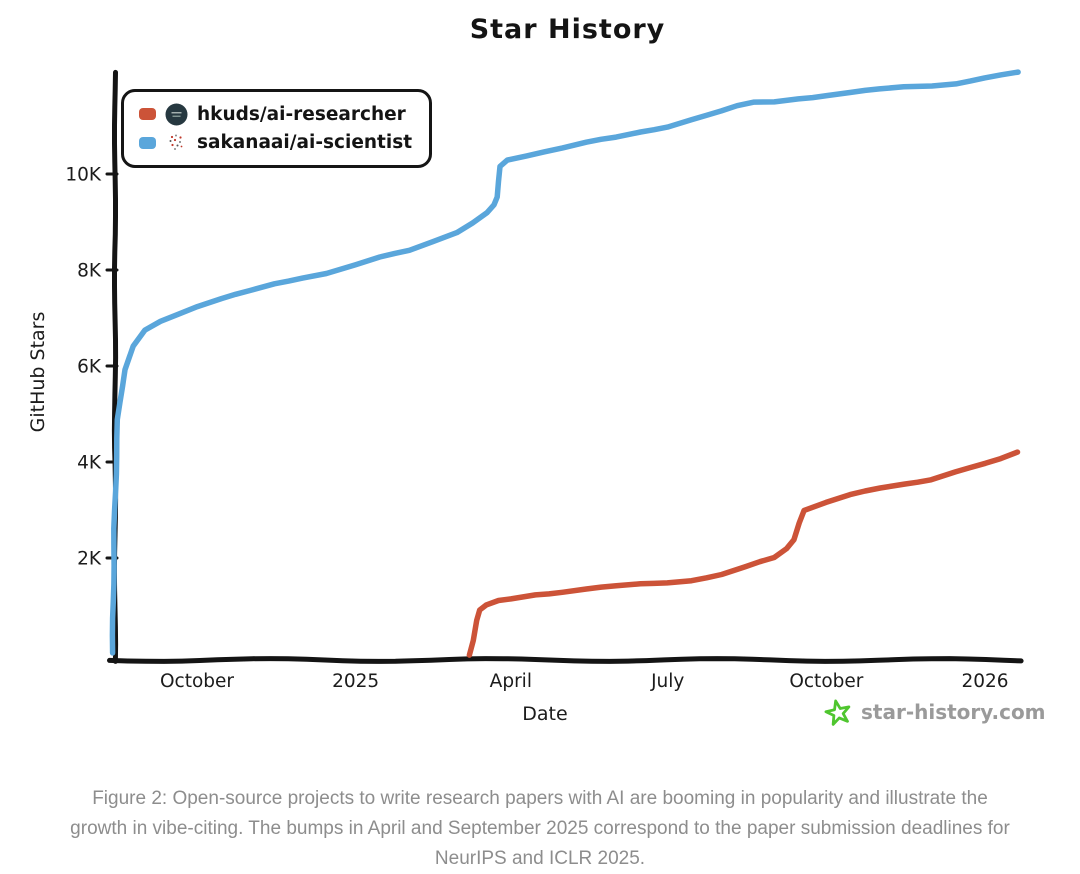 The width and height of the screenshot is (1080, 874). What do you see at coordinates (511, 681) in the screenshot?
I see `x-tick-label: April` at bounding box center [511, 681].